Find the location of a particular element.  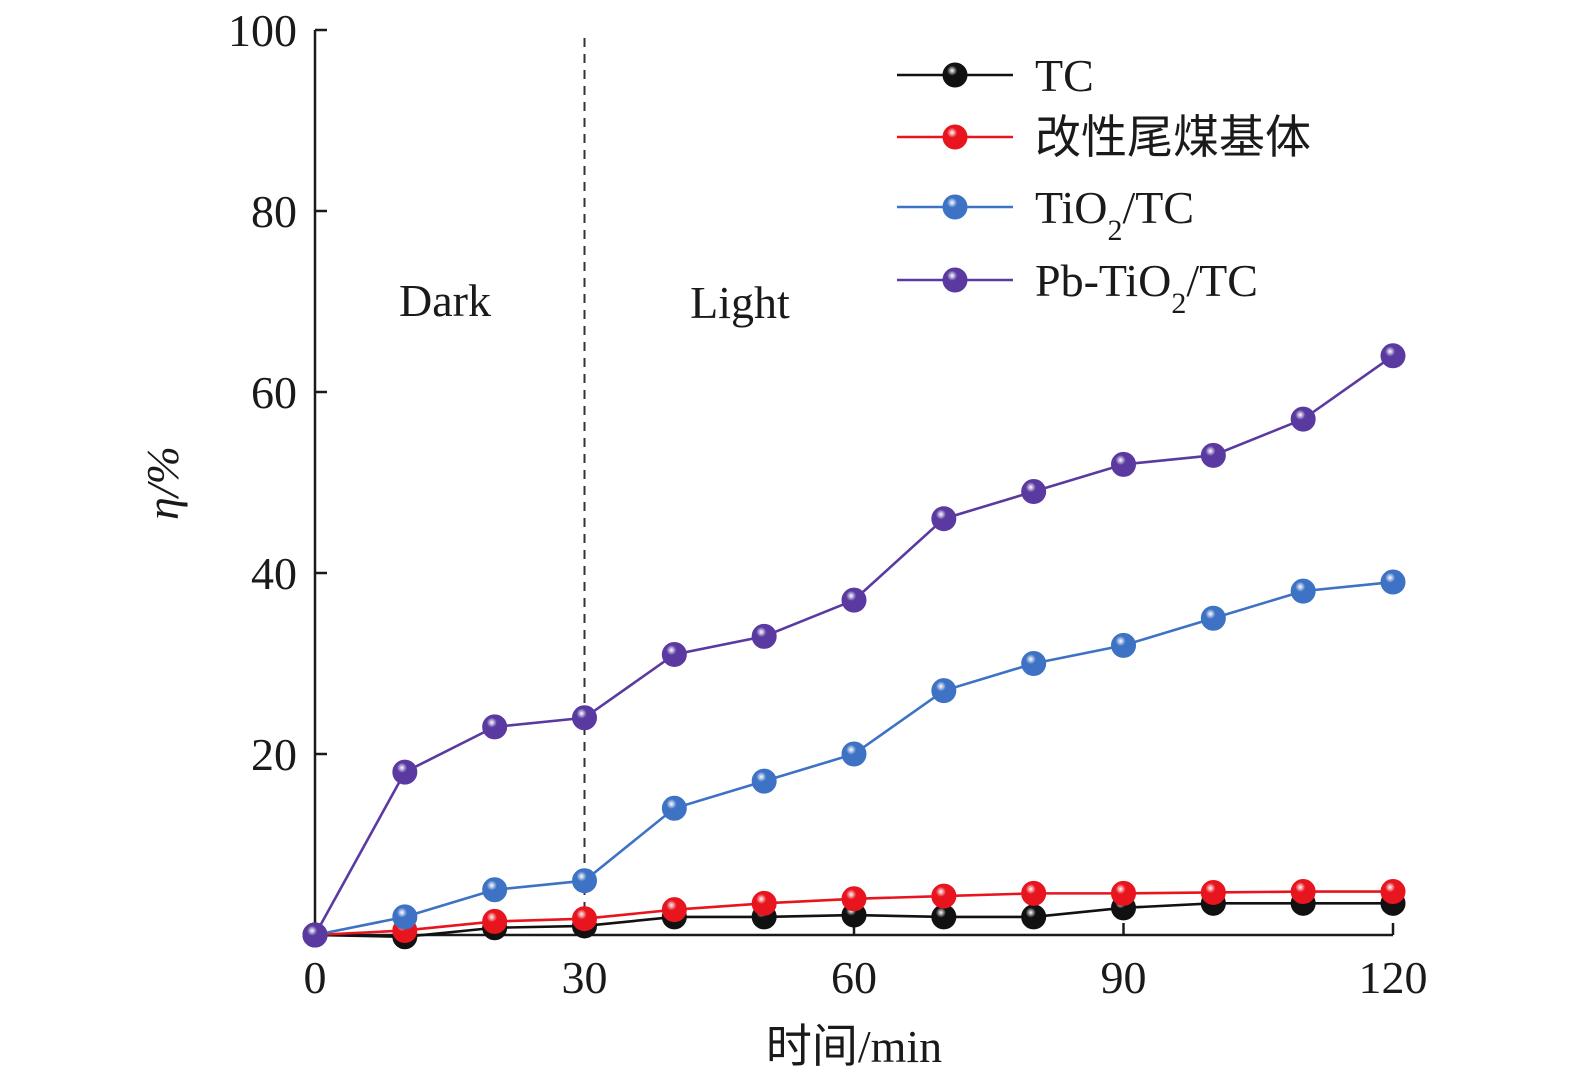

series-series is located at coordinates (854, 913).